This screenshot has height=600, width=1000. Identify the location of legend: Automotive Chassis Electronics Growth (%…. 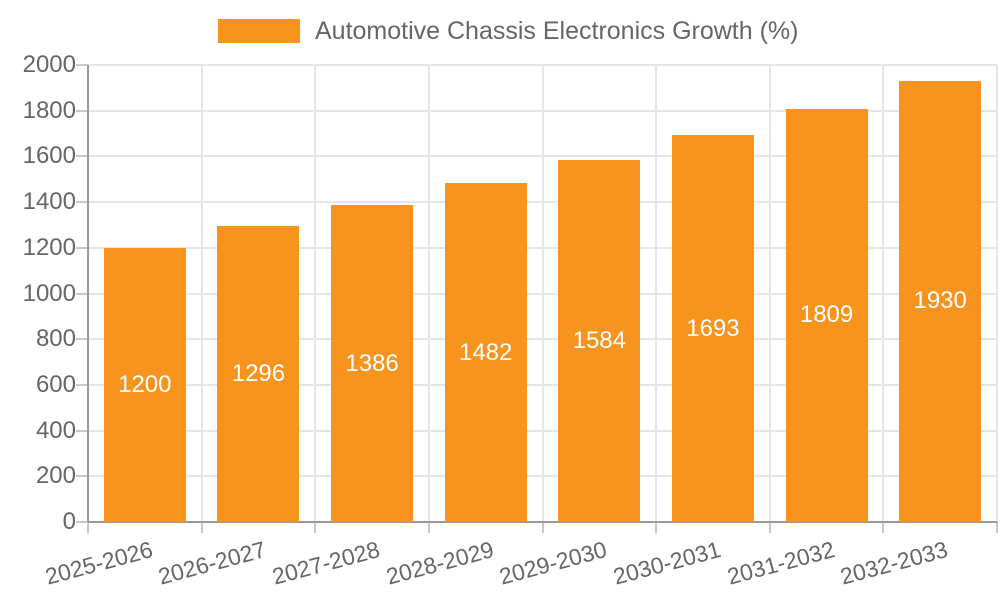
(508, 31).